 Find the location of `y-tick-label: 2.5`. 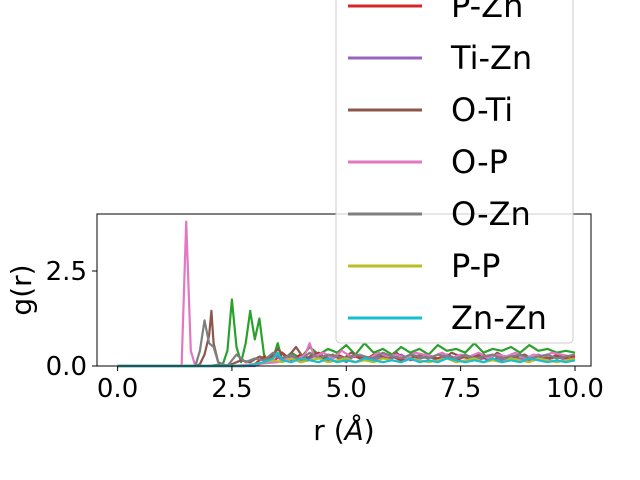

y-tick-label: 2.5 is located at coordinates (66, 272).